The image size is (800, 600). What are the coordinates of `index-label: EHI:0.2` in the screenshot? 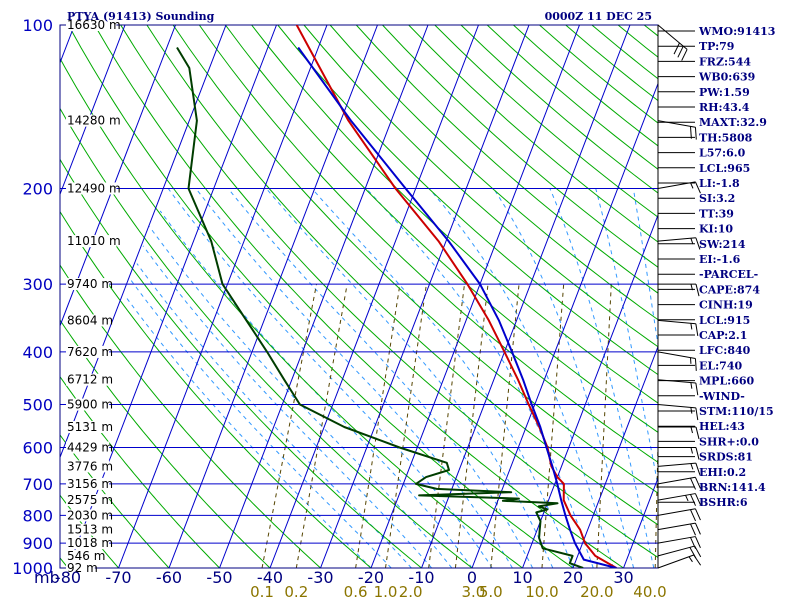 It's located at (722, 472).